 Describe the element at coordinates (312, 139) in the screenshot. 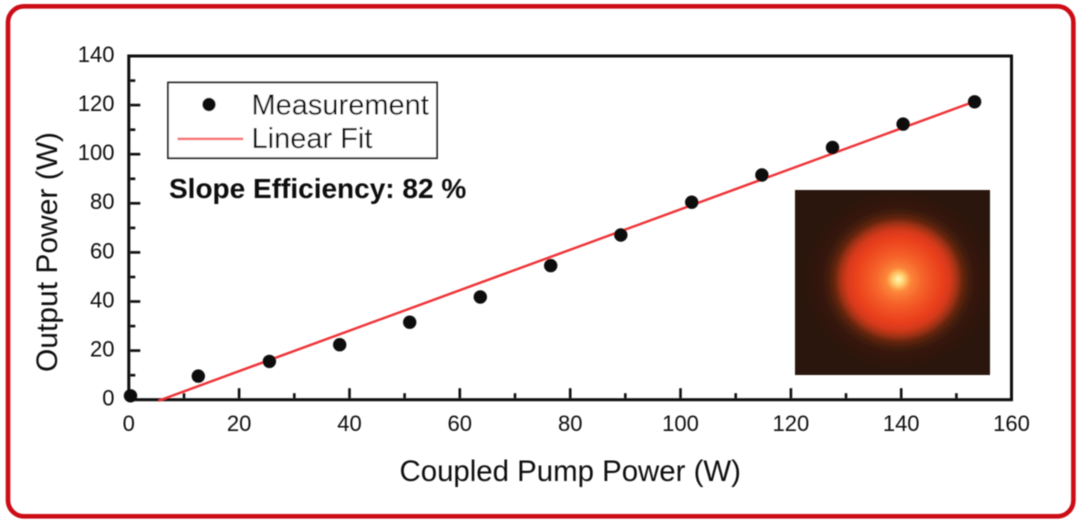

I see `svg-text: Linear Fit` at that location.